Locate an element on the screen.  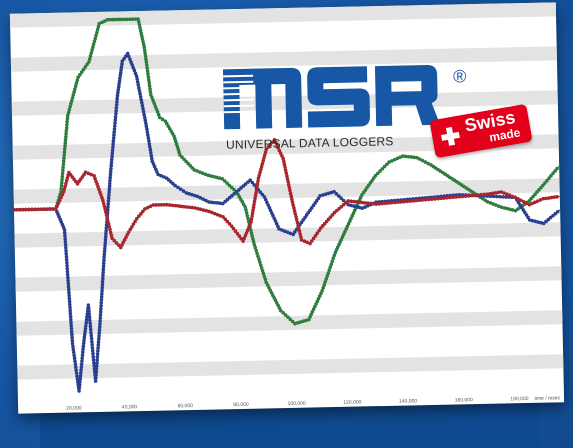
x-tick-label: 20,000 is located at coordinates (74, 408).